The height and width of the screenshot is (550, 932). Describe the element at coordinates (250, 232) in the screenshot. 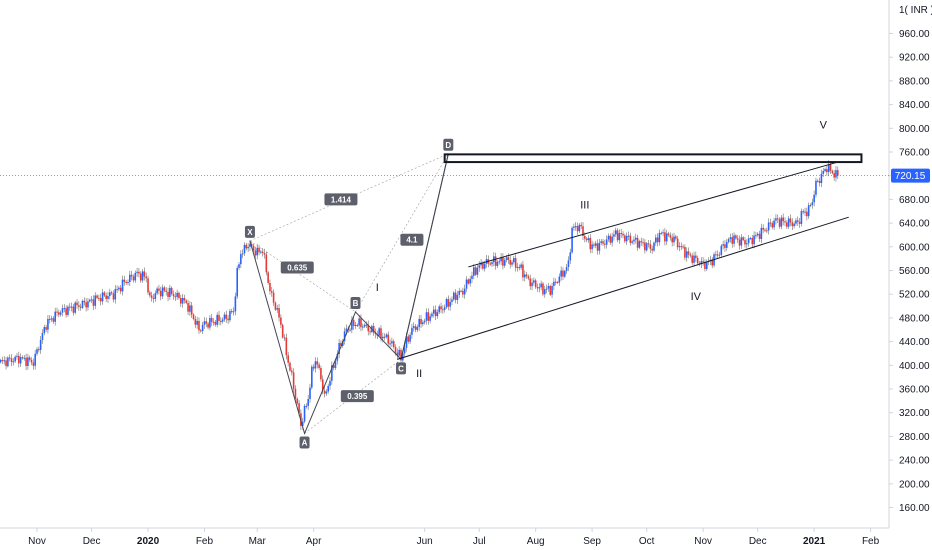

I see `pattern-point-label: X` at that location.